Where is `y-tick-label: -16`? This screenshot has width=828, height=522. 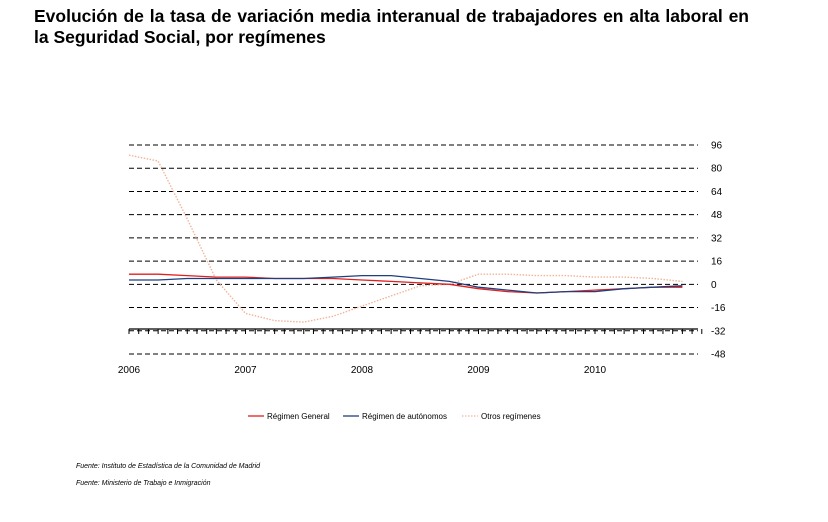 y-tick-label: -16 is located at coordinates (718, 308).